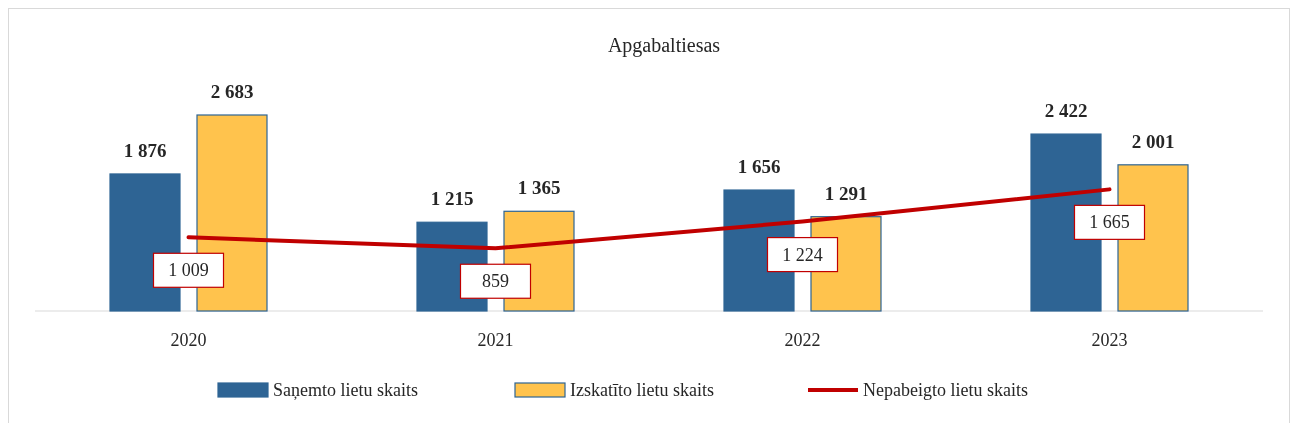 The height and width of the screenshot is (423, 1292). Describe the element at coordinates (1153, 141) in the screenshot. I see `data-label: 2 001` at that location.